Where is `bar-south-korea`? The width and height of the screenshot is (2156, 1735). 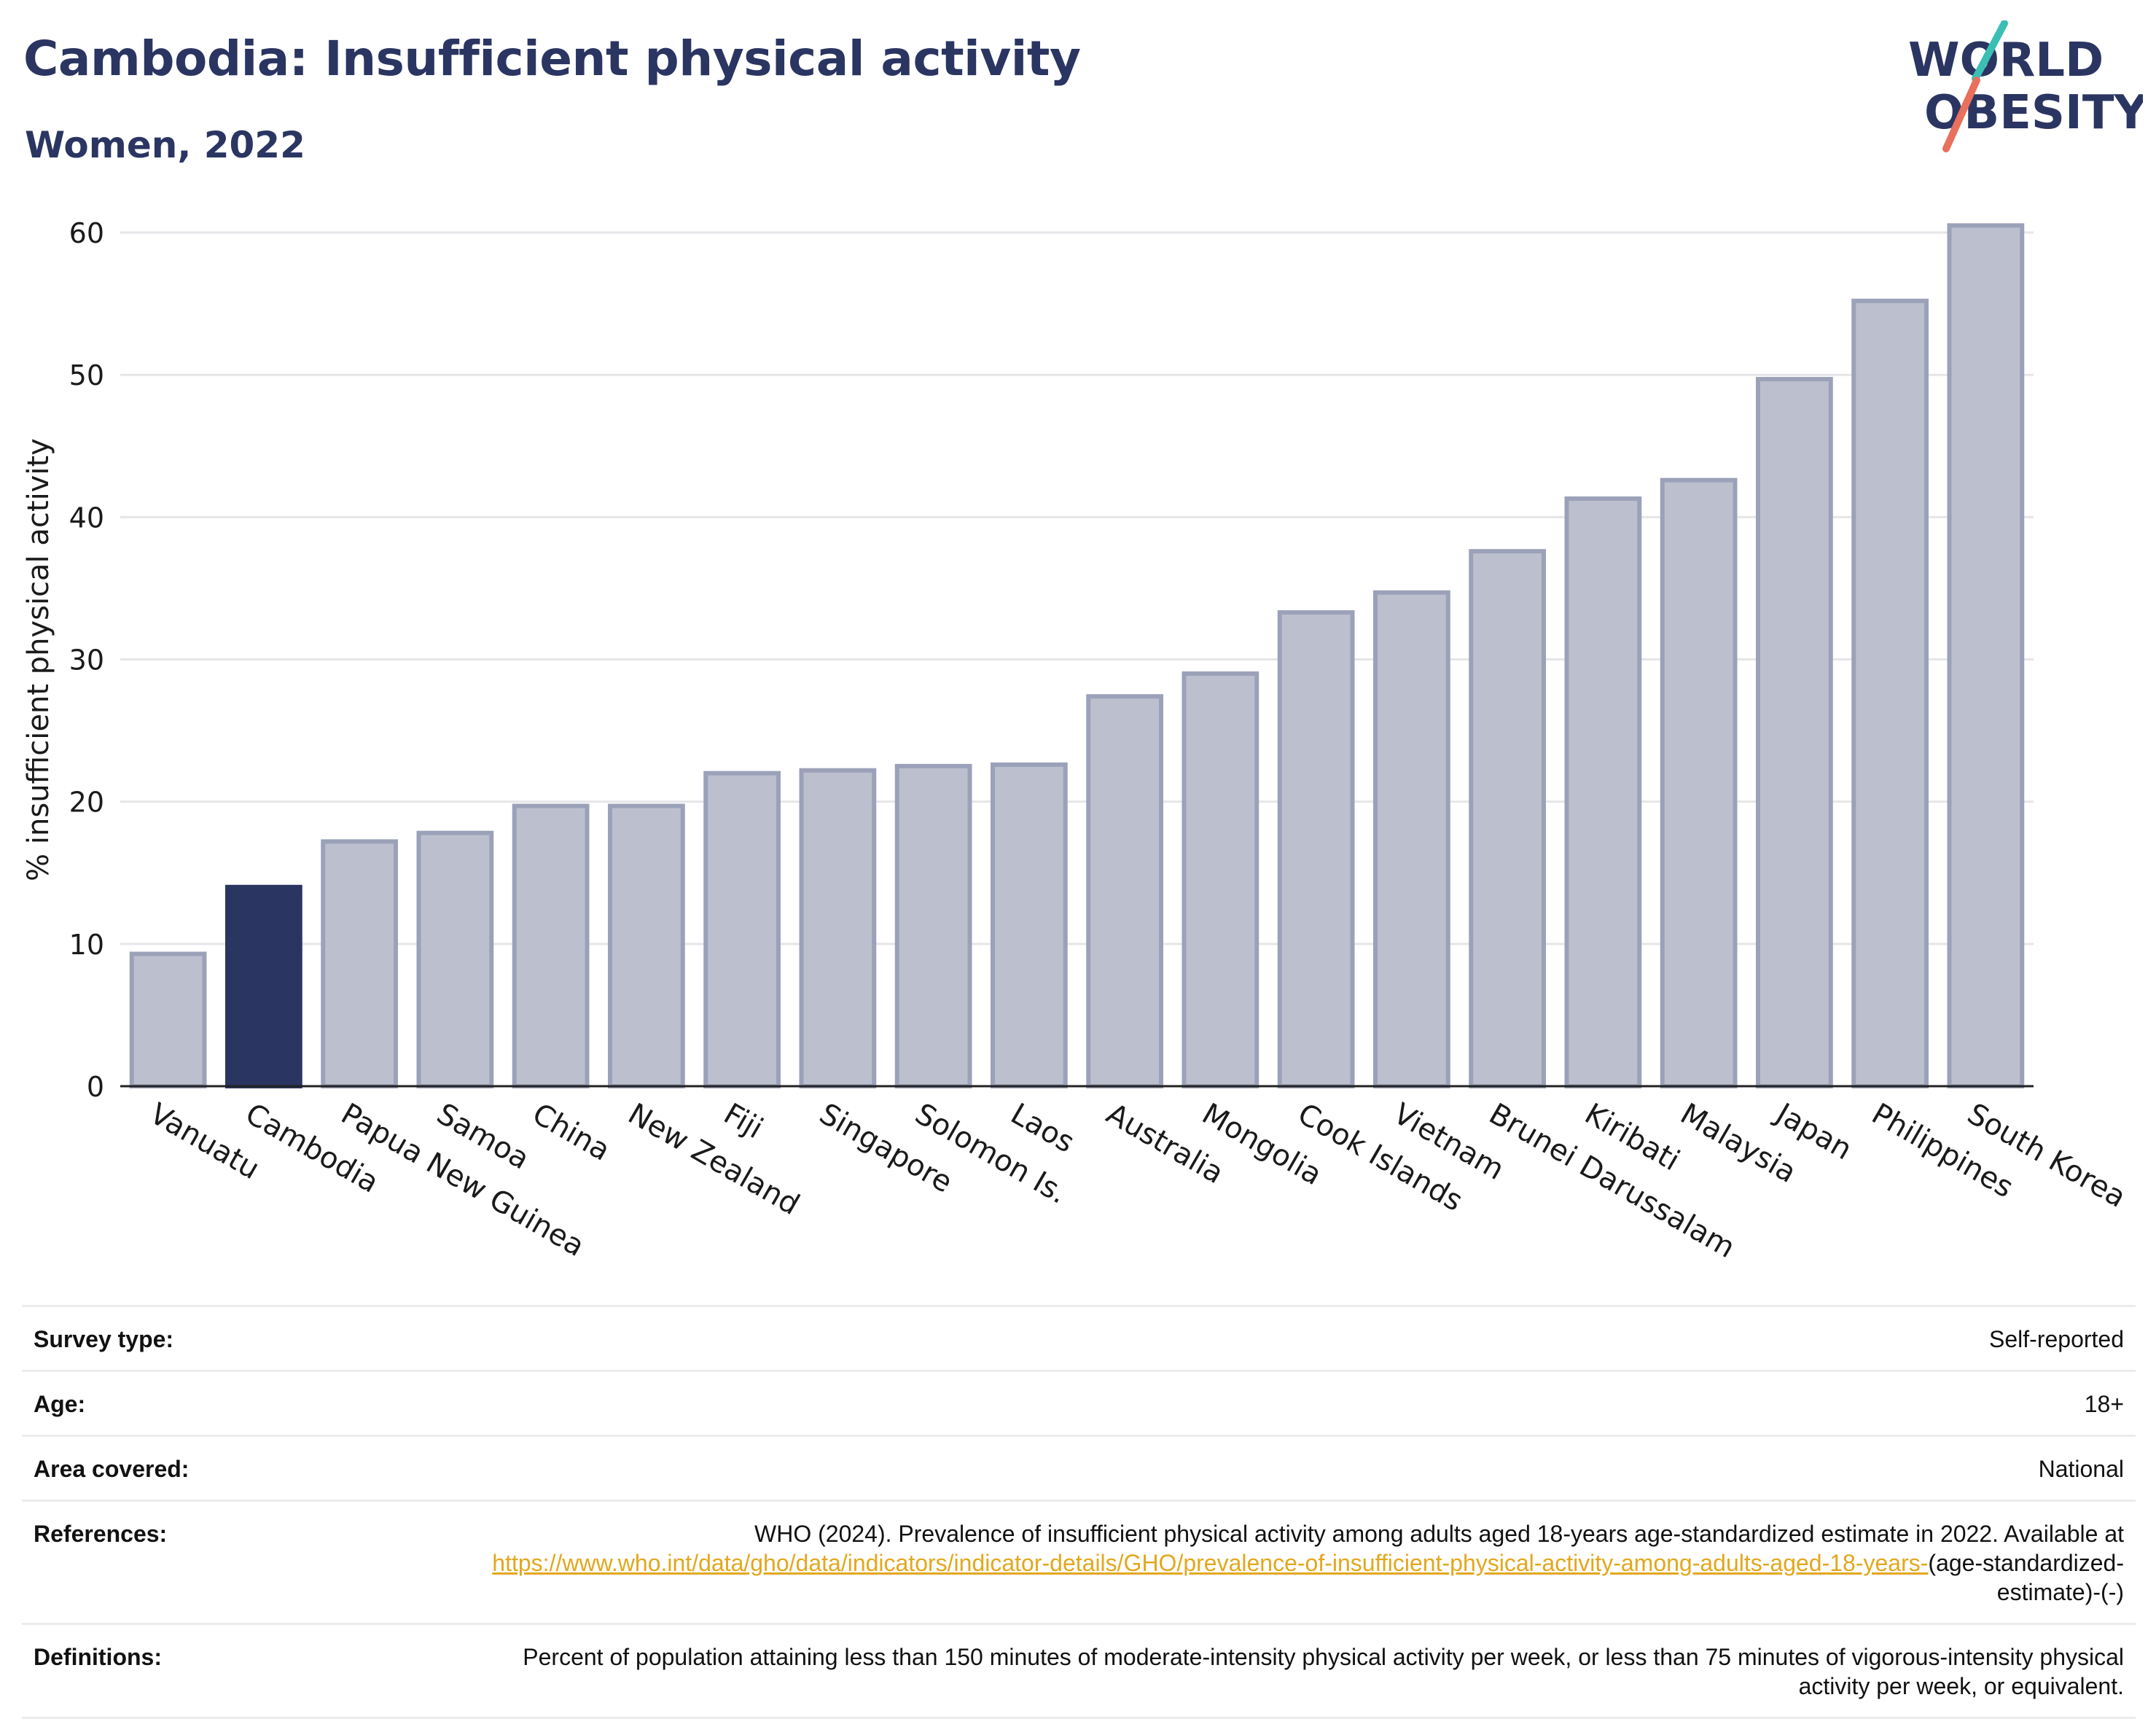
bar-south-korea is located at coordinates (1986, 656).